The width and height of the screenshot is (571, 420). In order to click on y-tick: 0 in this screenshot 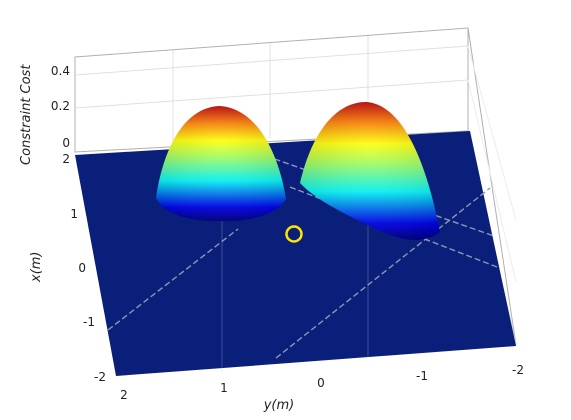, I will do `click(321, 383)`.